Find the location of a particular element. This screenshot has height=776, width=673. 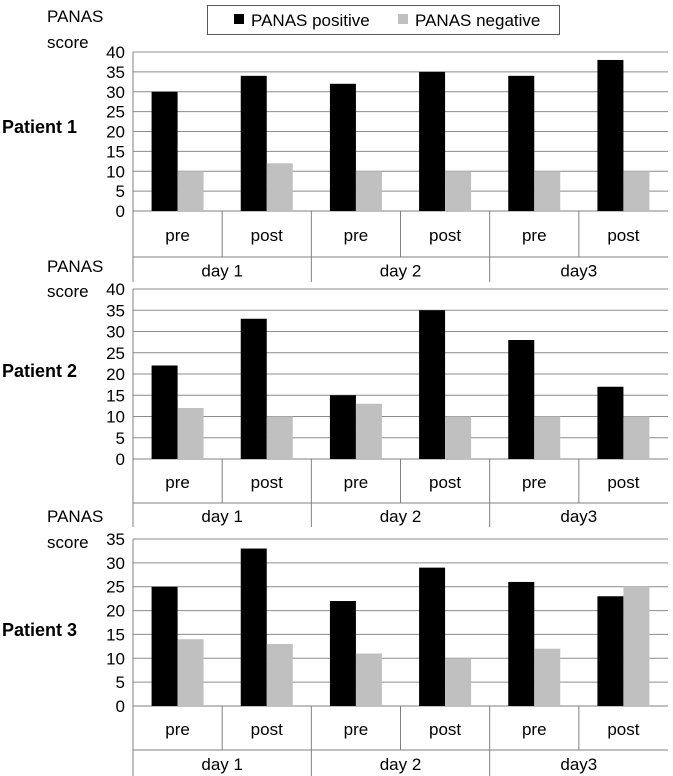

patient2-ytick-label: 15 is located at coordinates (115, 395).